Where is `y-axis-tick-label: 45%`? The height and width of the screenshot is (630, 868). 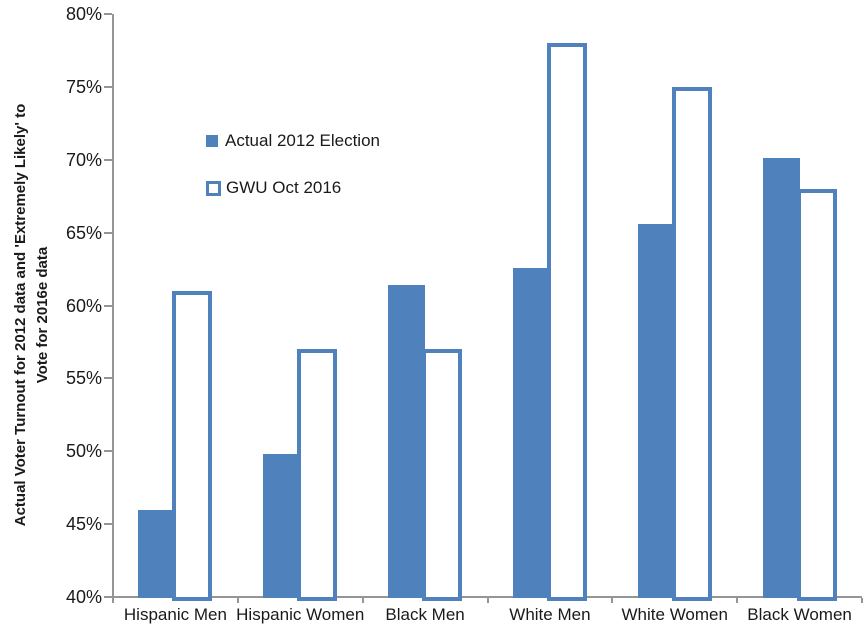
y-axis-tick-label: 45% is located at coordinates (83, 524).